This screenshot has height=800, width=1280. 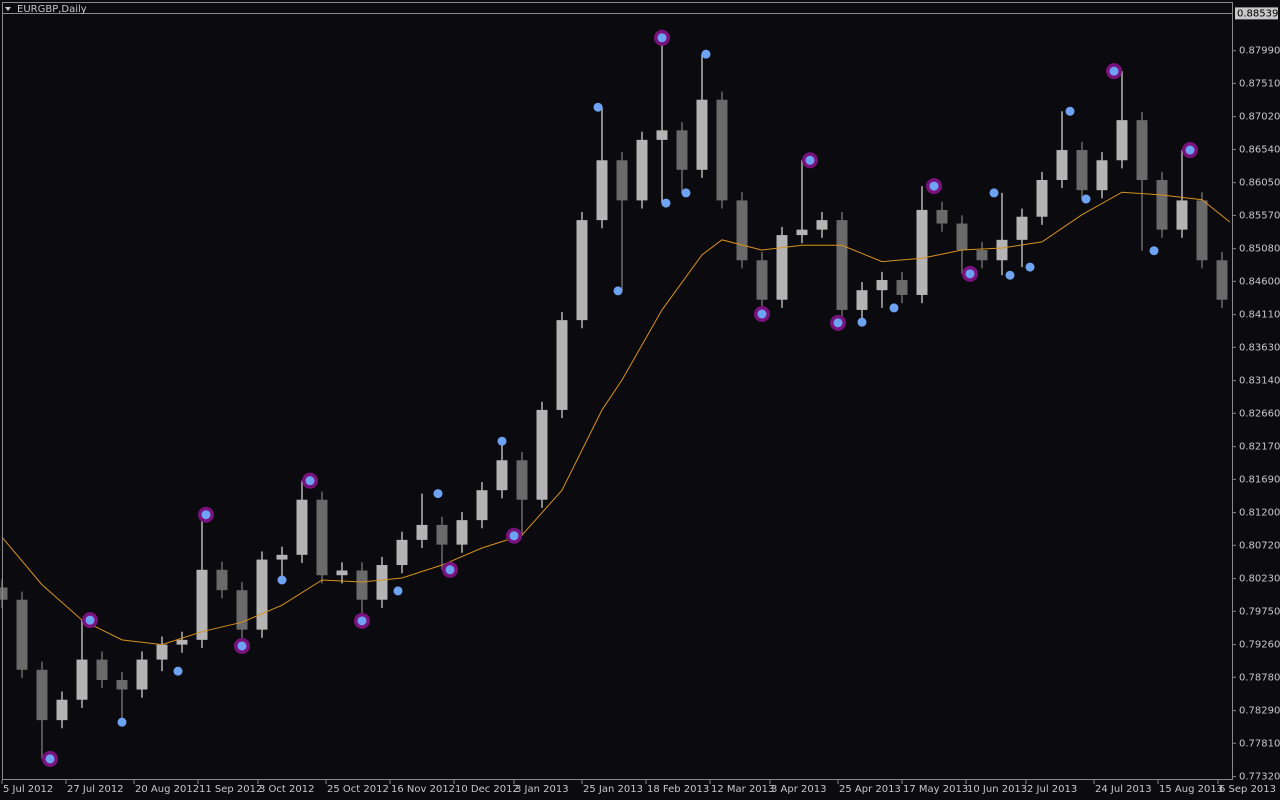 I want to click on y-tick-label: 0.80230, so click(x=1259, y=579).